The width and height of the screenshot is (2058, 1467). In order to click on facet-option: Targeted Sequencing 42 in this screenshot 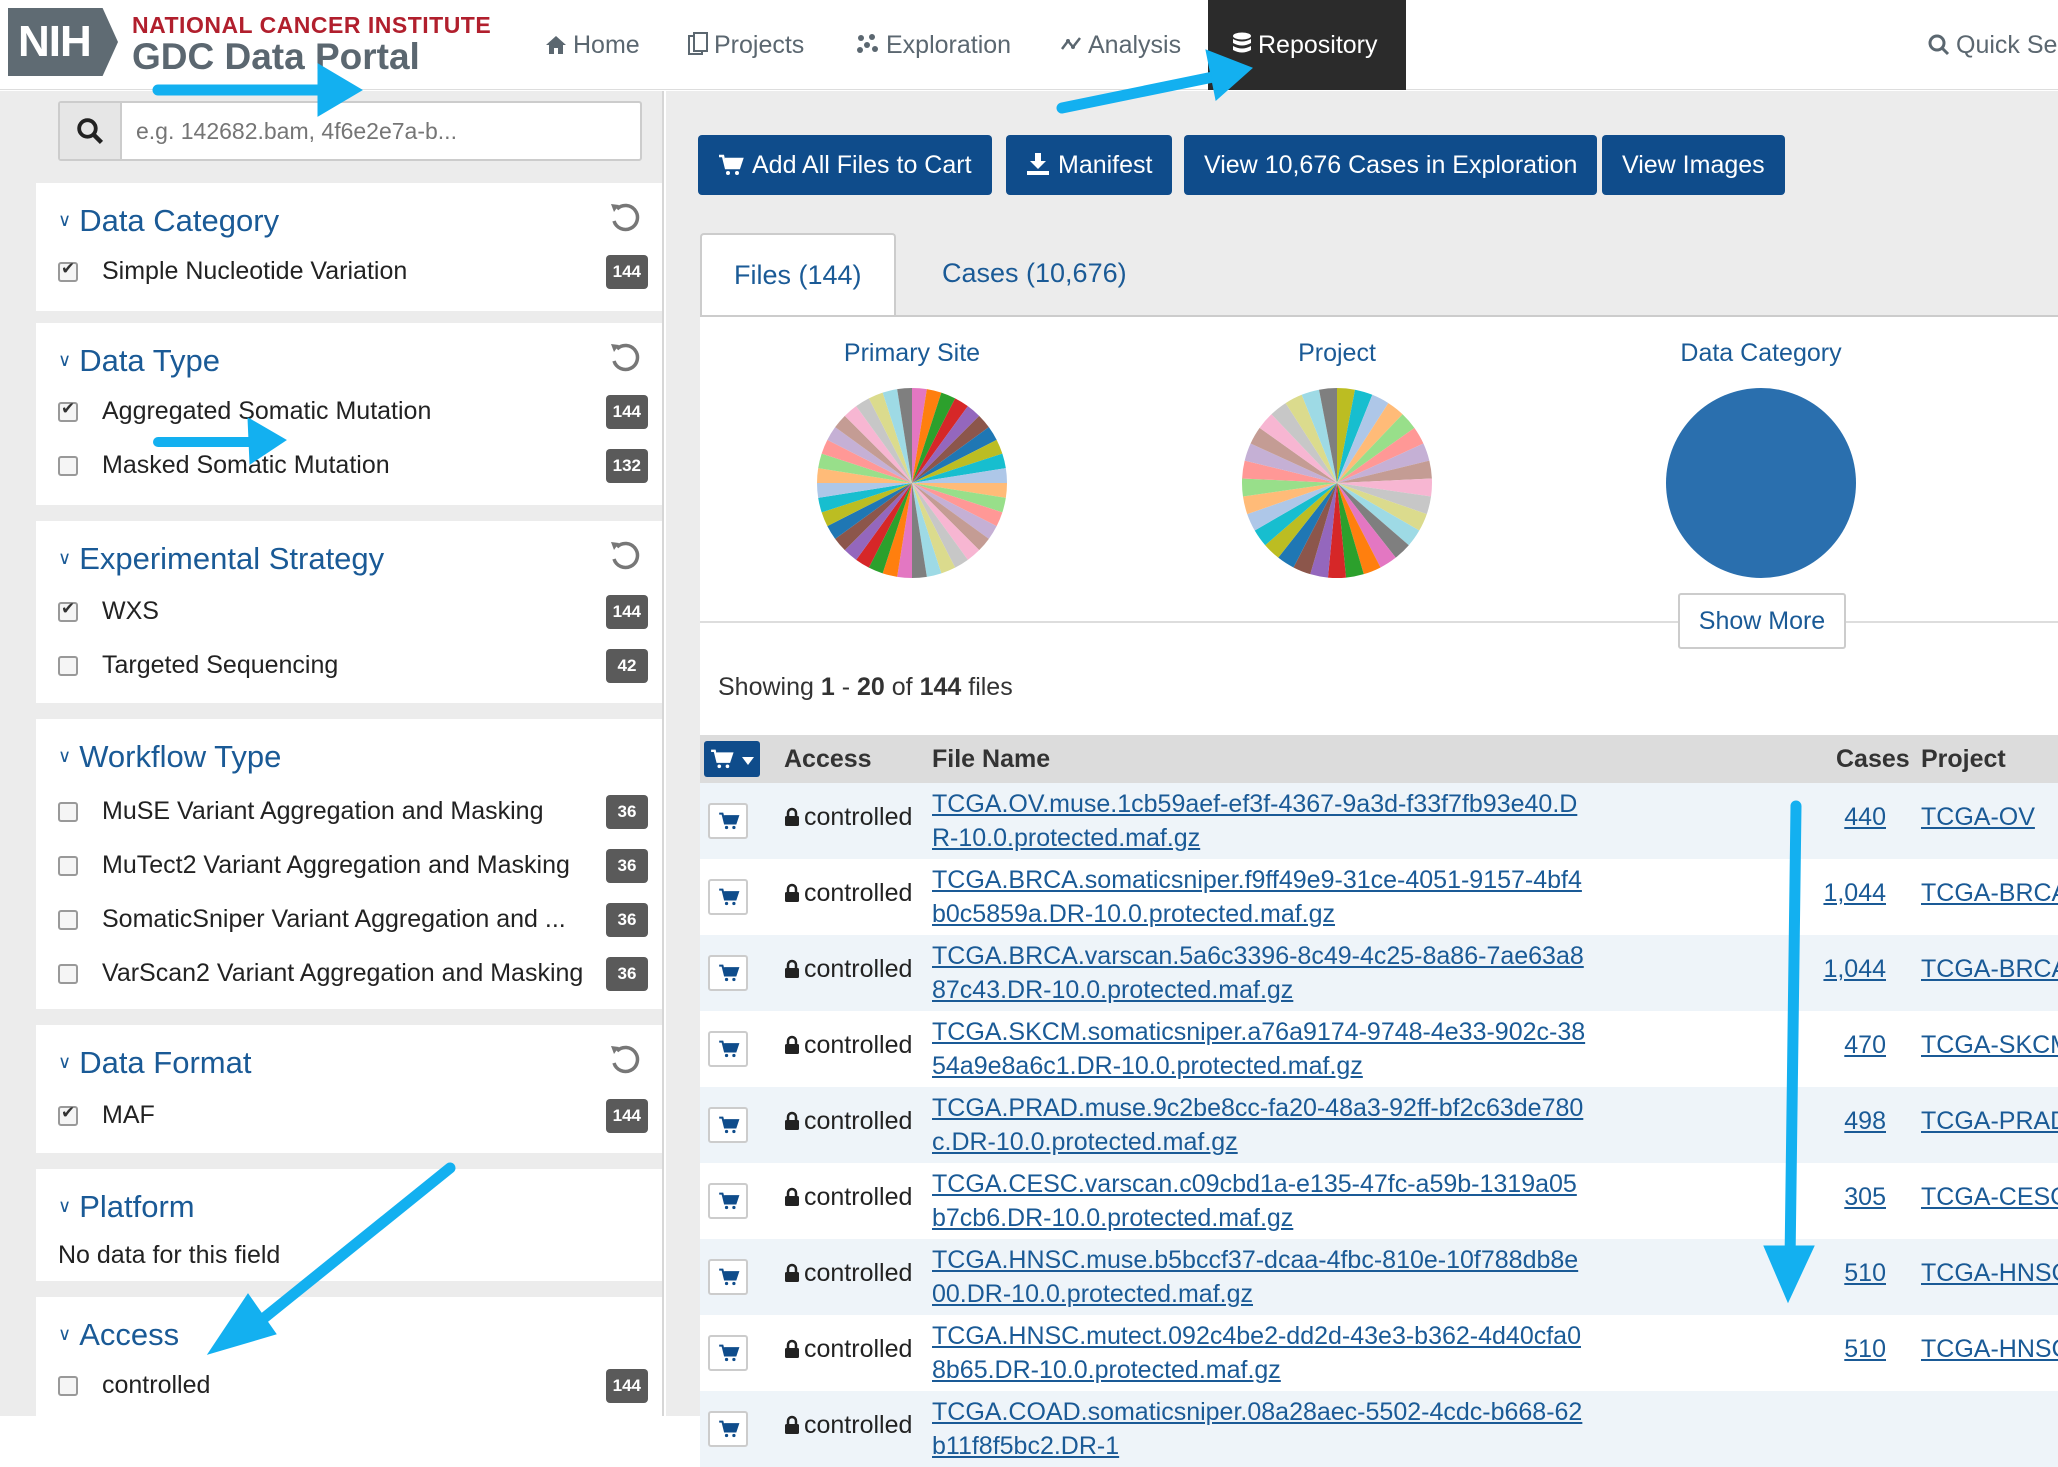, I will do `click(353, 667)`.